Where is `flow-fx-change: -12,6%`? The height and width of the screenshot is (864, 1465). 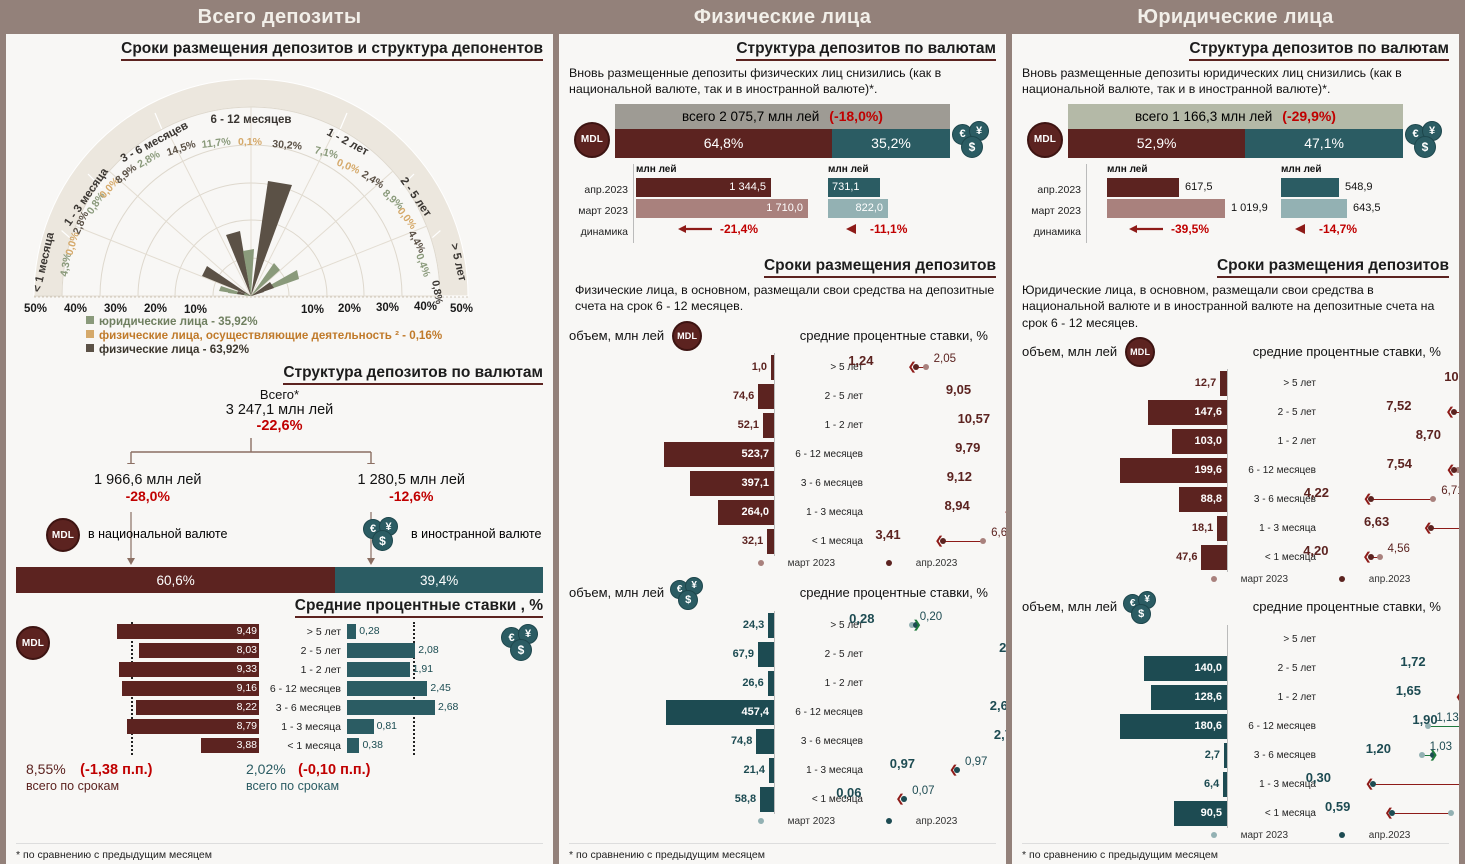 flow-fx-change: -12,6% is located at coordinates (411, 496).